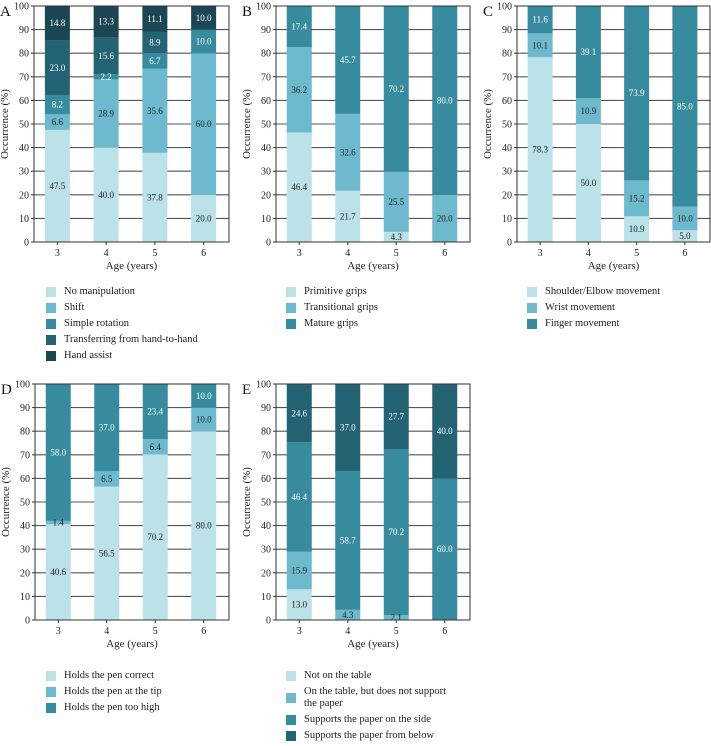 The width and height of the screenshot is (711, 746). What do you see at coordinates (589, 52) in the screenshot?
I see `data-label: 39.1` at bounding box center [589, 52].